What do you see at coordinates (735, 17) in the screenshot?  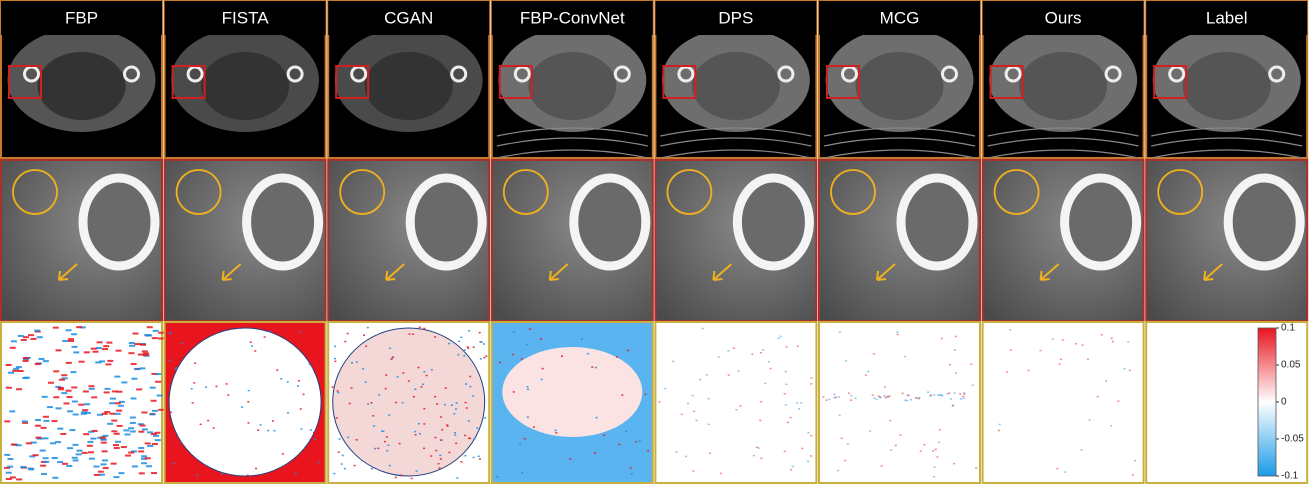 I see `column-title: DPS` at bounding box center [735, 17].